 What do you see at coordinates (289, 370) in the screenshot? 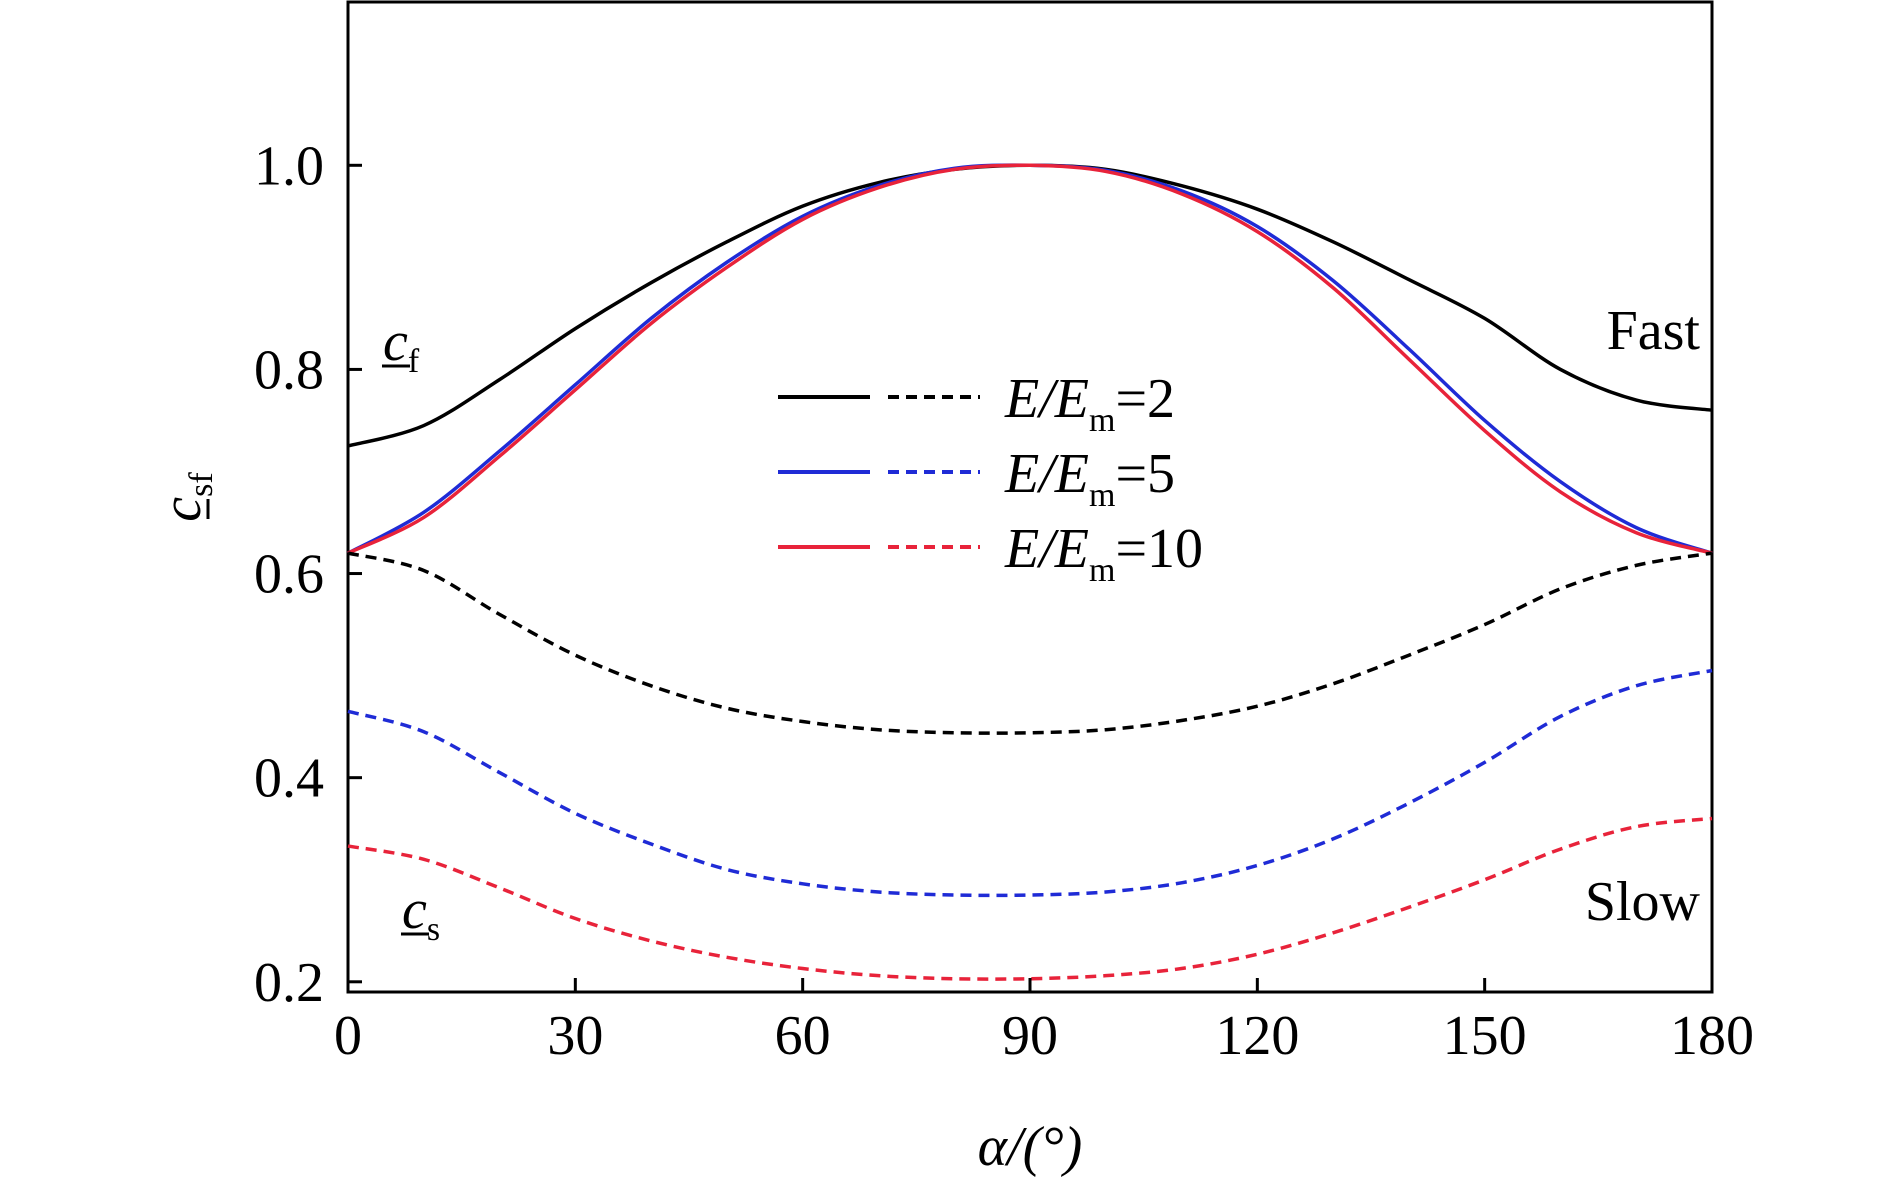
I see `y-tick-label-3: 0.8` at bounding box center [289, 370].